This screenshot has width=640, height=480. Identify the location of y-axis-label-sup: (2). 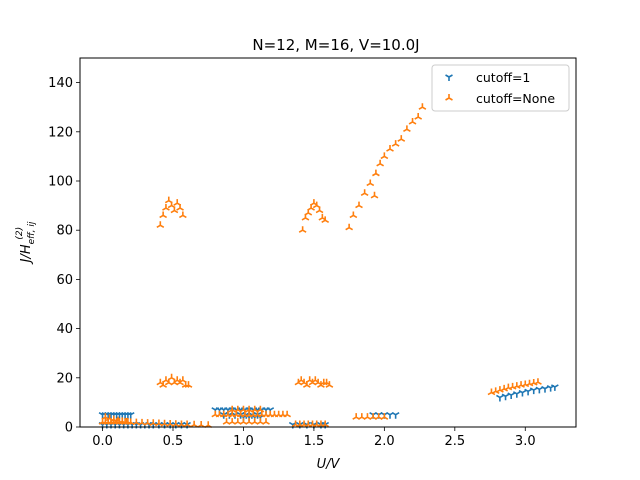
(20, 233).